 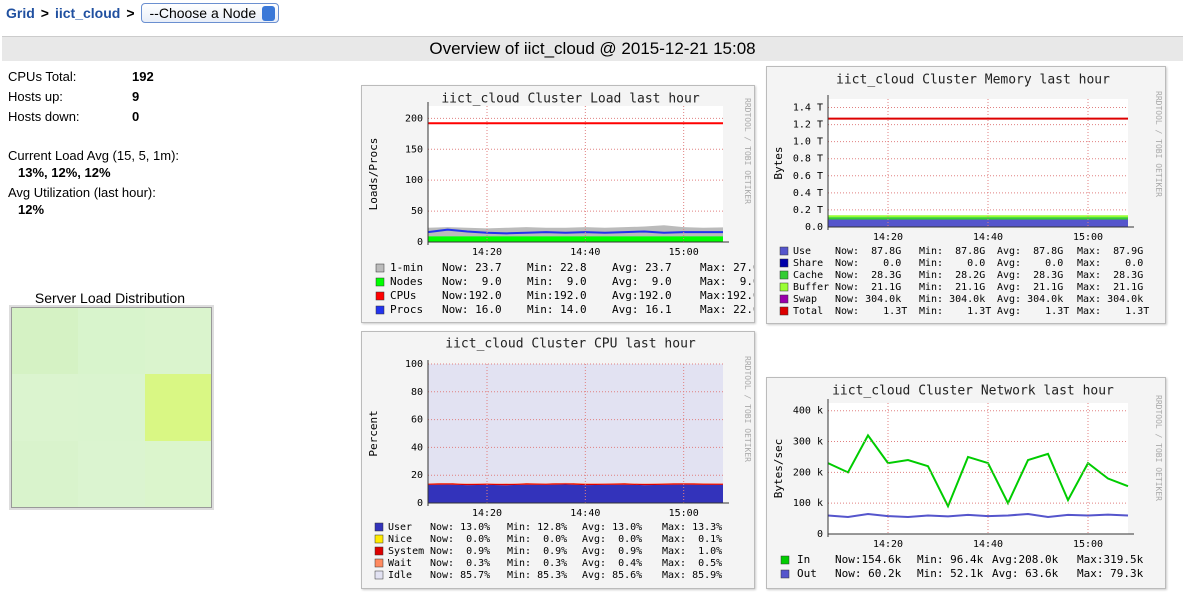 What do you see at coordinates (1030, 287) in the screenshot?
I see `legend-stat: Avg: 21.1G` at bounding box center [1030, 287].